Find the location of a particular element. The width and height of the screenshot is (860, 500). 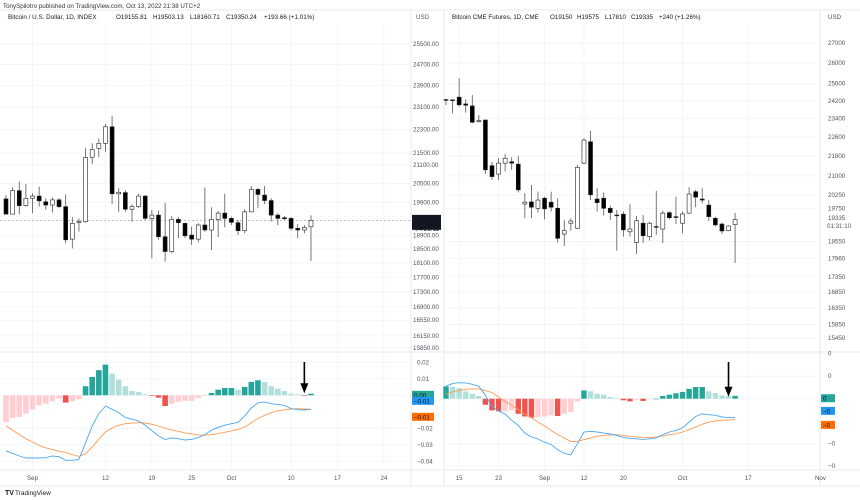

time-axis-label: Nov is located at coordinates (821, 478).